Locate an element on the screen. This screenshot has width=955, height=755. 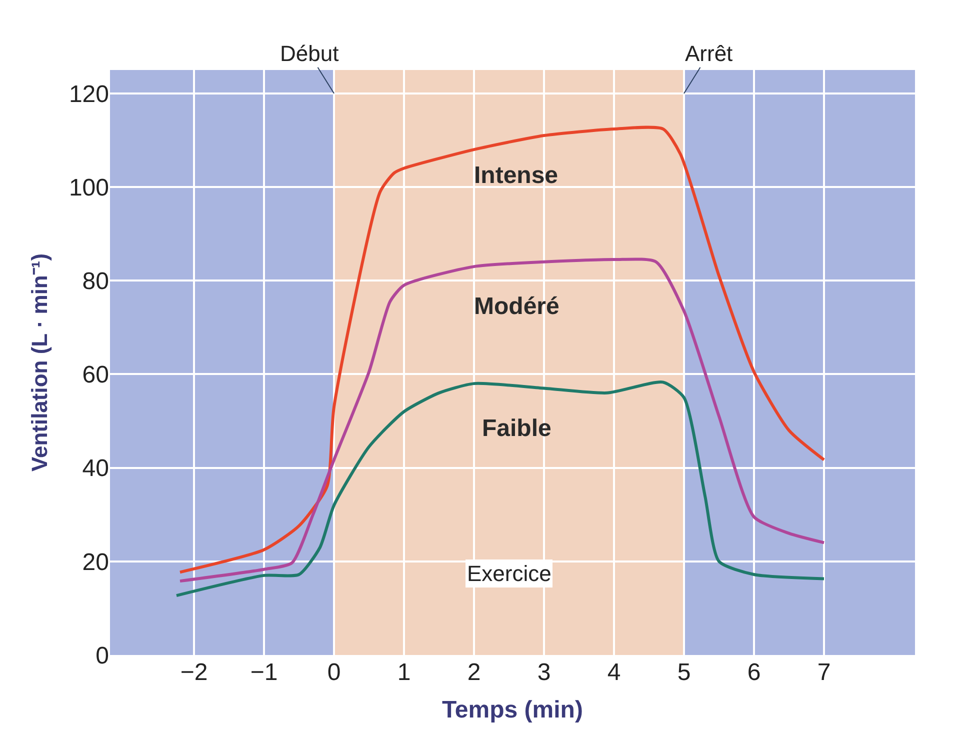
y-tick-label: 20 is located at coordinates (95, 562).